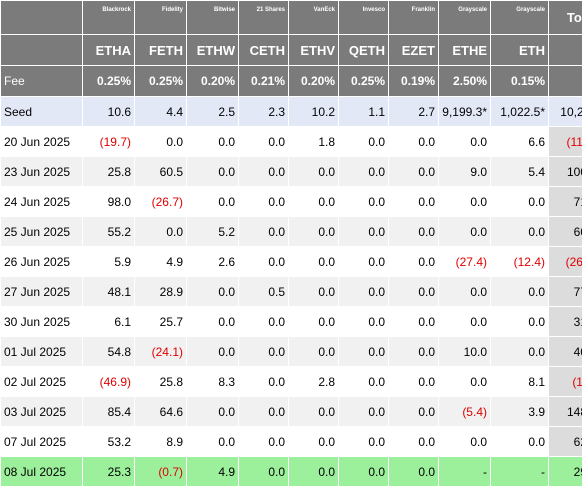 The height and width of the screenshot is (487, 582). Describe the element at coordinates (161, 262) in the screenshot. I see `flow-value-cell: 4.9` at that location.